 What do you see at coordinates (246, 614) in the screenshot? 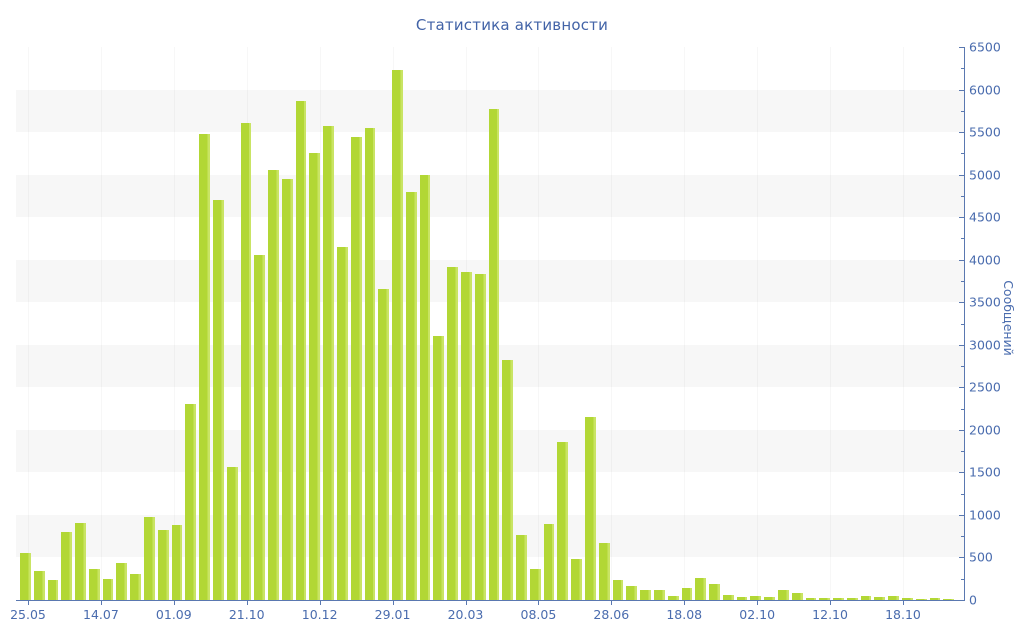
I see `x-tick-label: 21.10` at bounding box center [246, 614].